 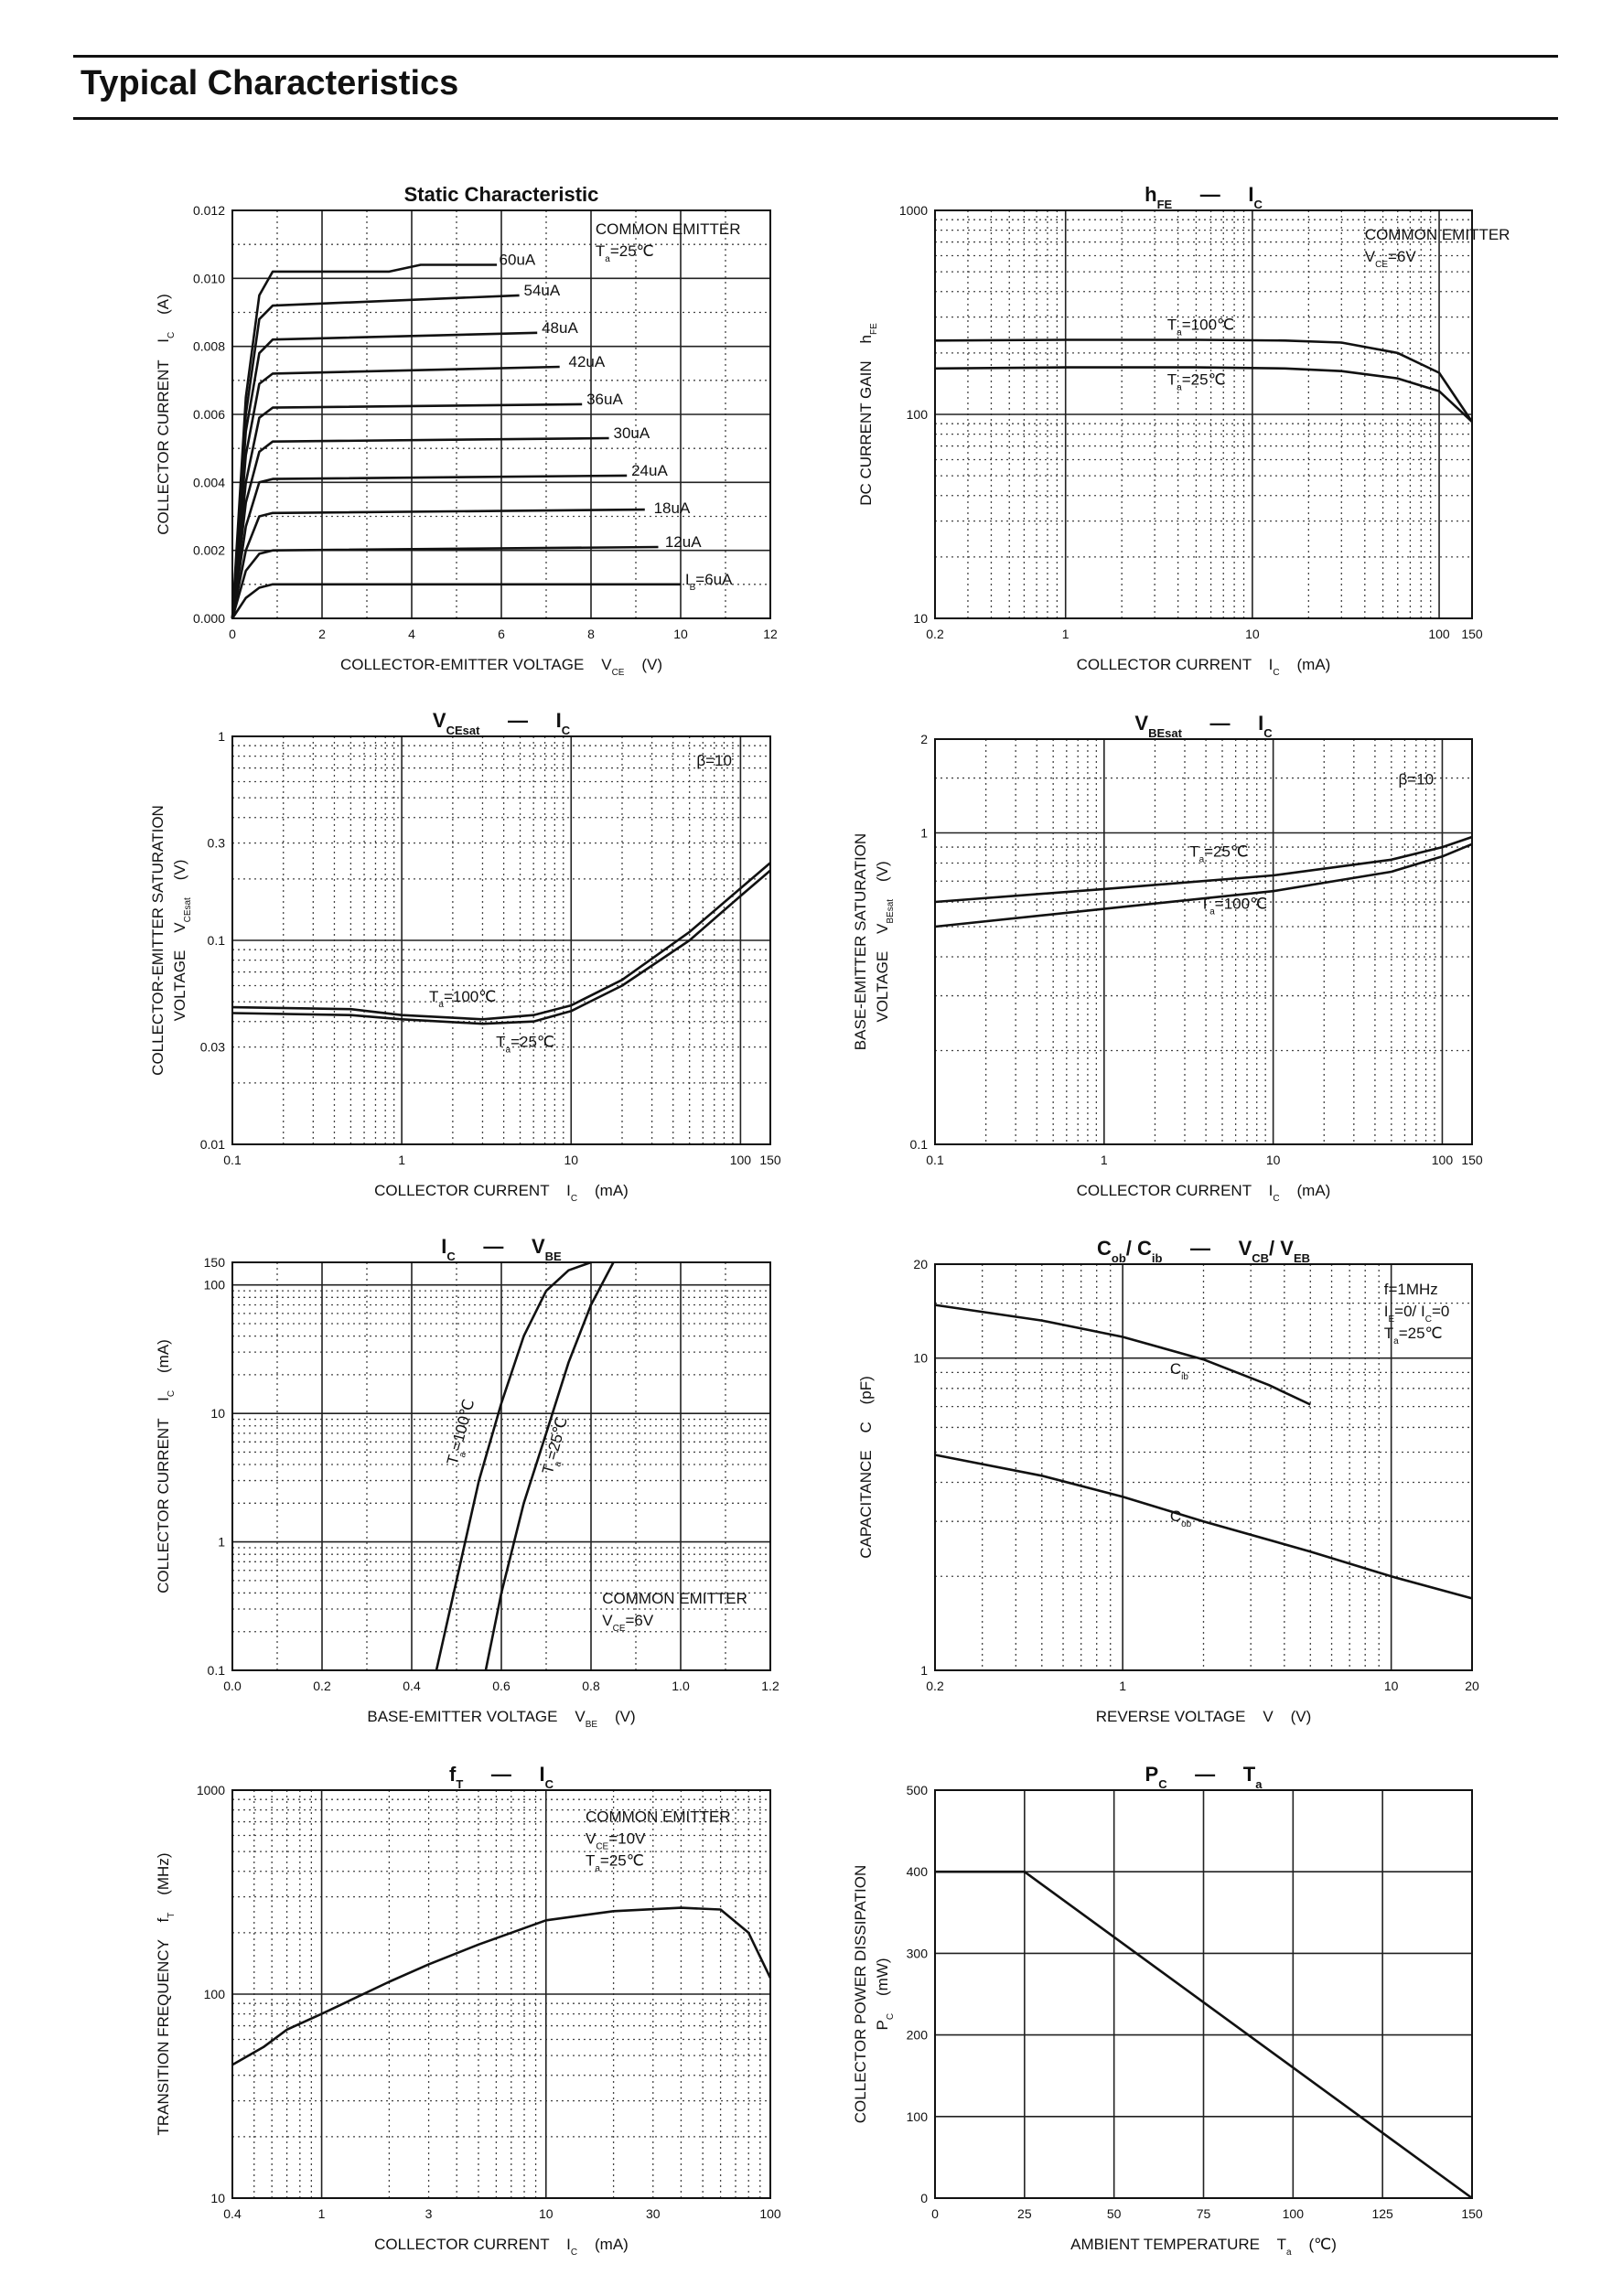 What do you see at coordinates (1203, 1251) in the screenshot?
I see `chart-title: Cob/ Cib — VCB/ VEB` at bounding box center [1203, 1251].